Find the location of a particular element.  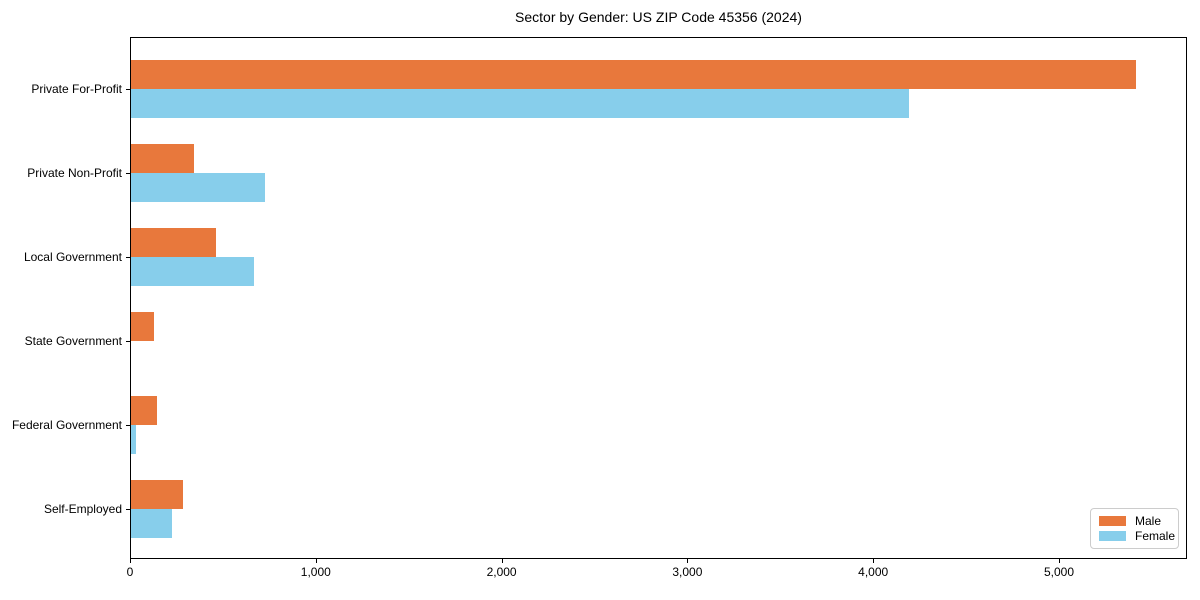

y-tick-label-self-employed: Self-Employed is located at coordinates (82, 509).